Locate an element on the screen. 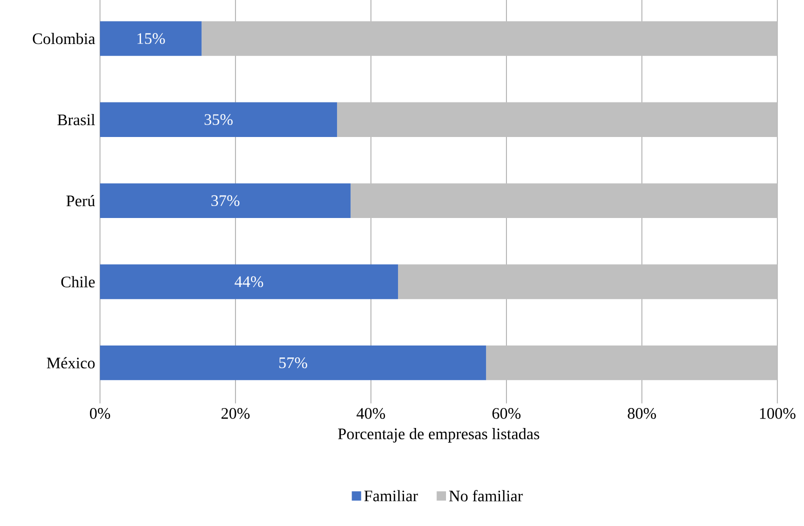 The image size is (804, 526). x-tick-label: 60% is located at coordinates (506, 413).